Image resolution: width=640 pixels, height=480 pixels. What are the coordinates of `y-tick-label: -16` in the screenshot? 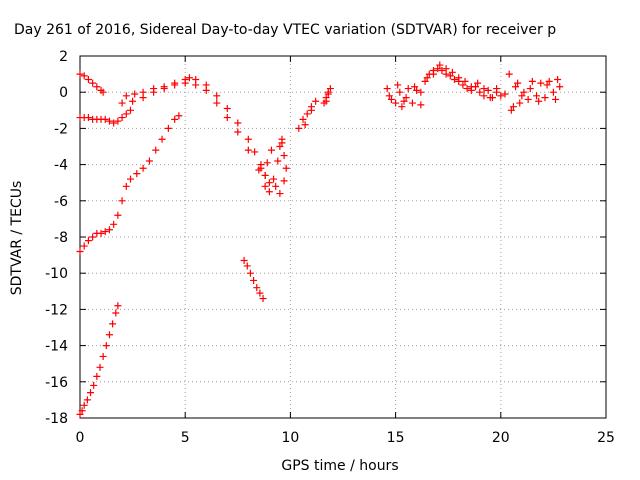 It's located at (56, 383).